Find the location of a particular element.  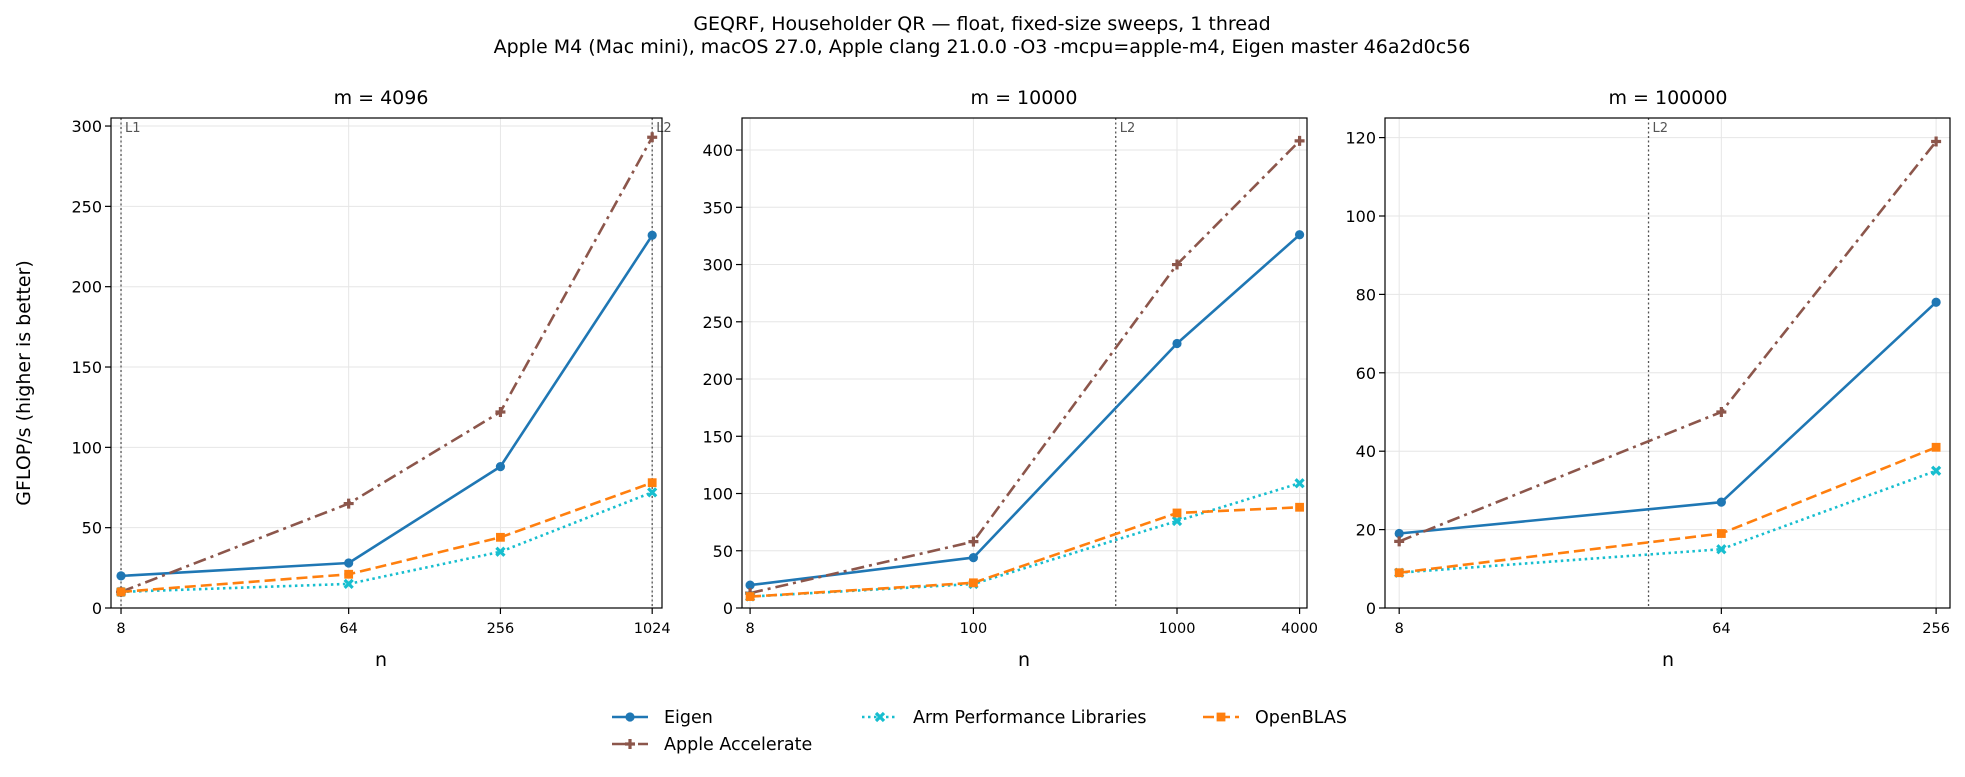

series-openblas is located at coordinates (1667, 510).